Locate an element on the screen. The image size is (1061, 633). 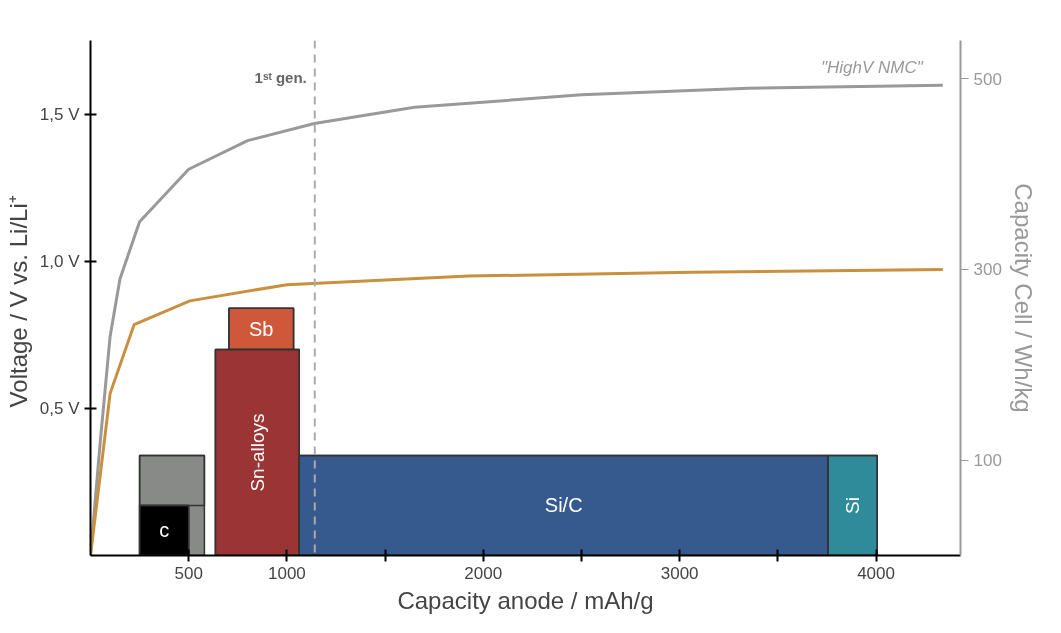
series-label: "HighV NMC" is located at coordinates (872, 68).